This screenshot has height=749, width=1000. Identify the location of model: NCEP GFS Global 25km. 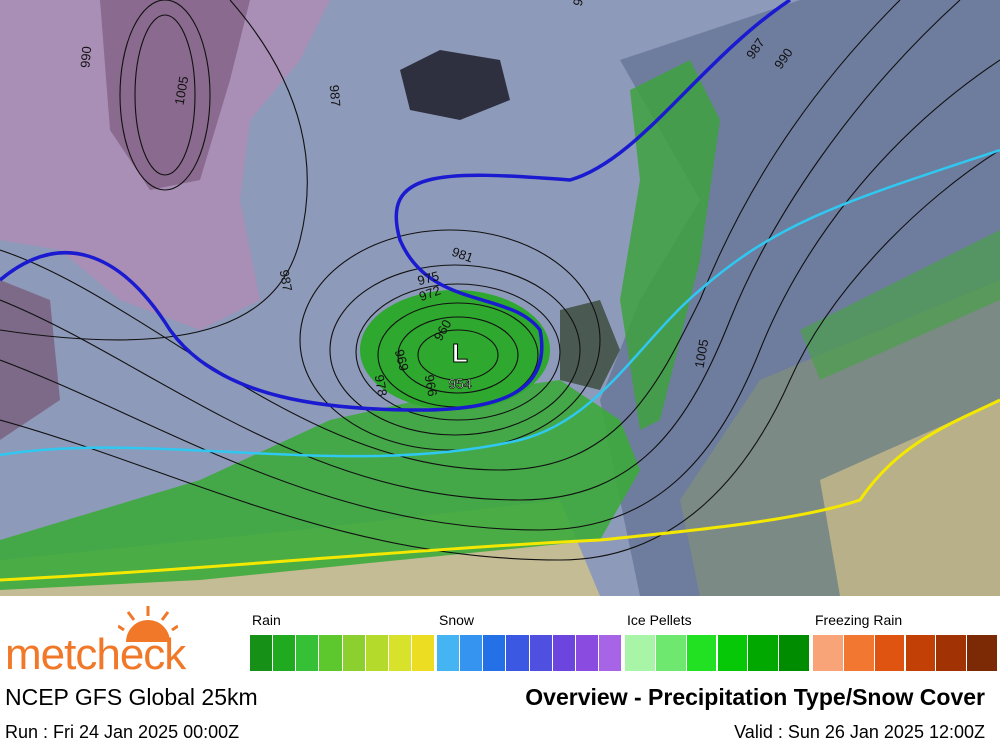
(131, 697).